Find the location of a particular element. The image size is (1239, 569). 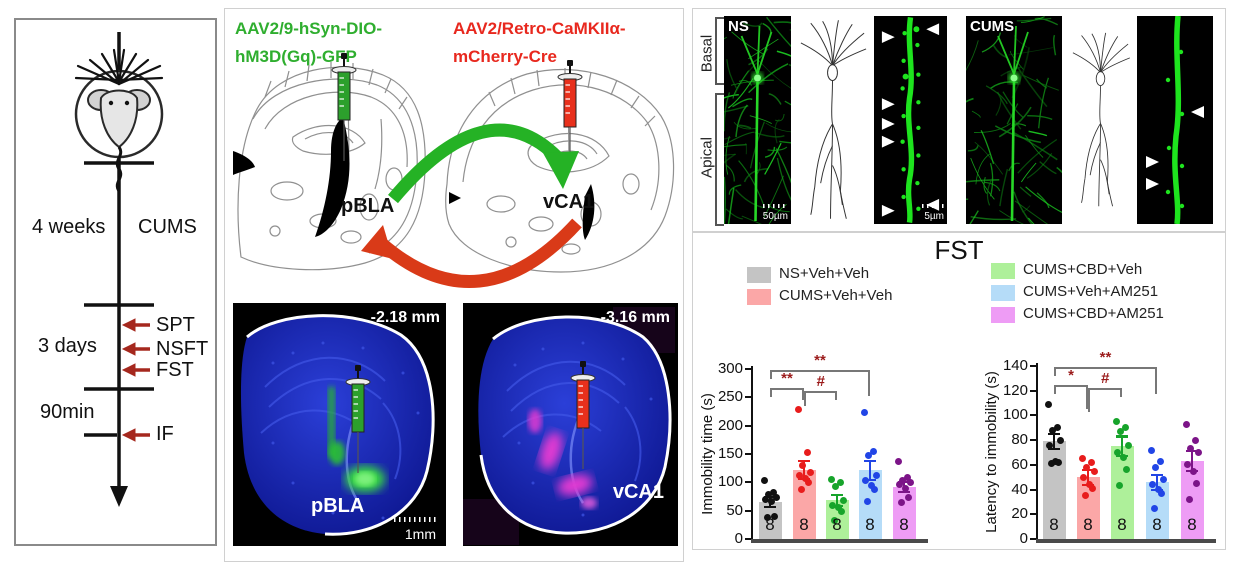

red-construct-line1: AAV2/Retro-CaMKIIα- is located at coordinates (539, 28).